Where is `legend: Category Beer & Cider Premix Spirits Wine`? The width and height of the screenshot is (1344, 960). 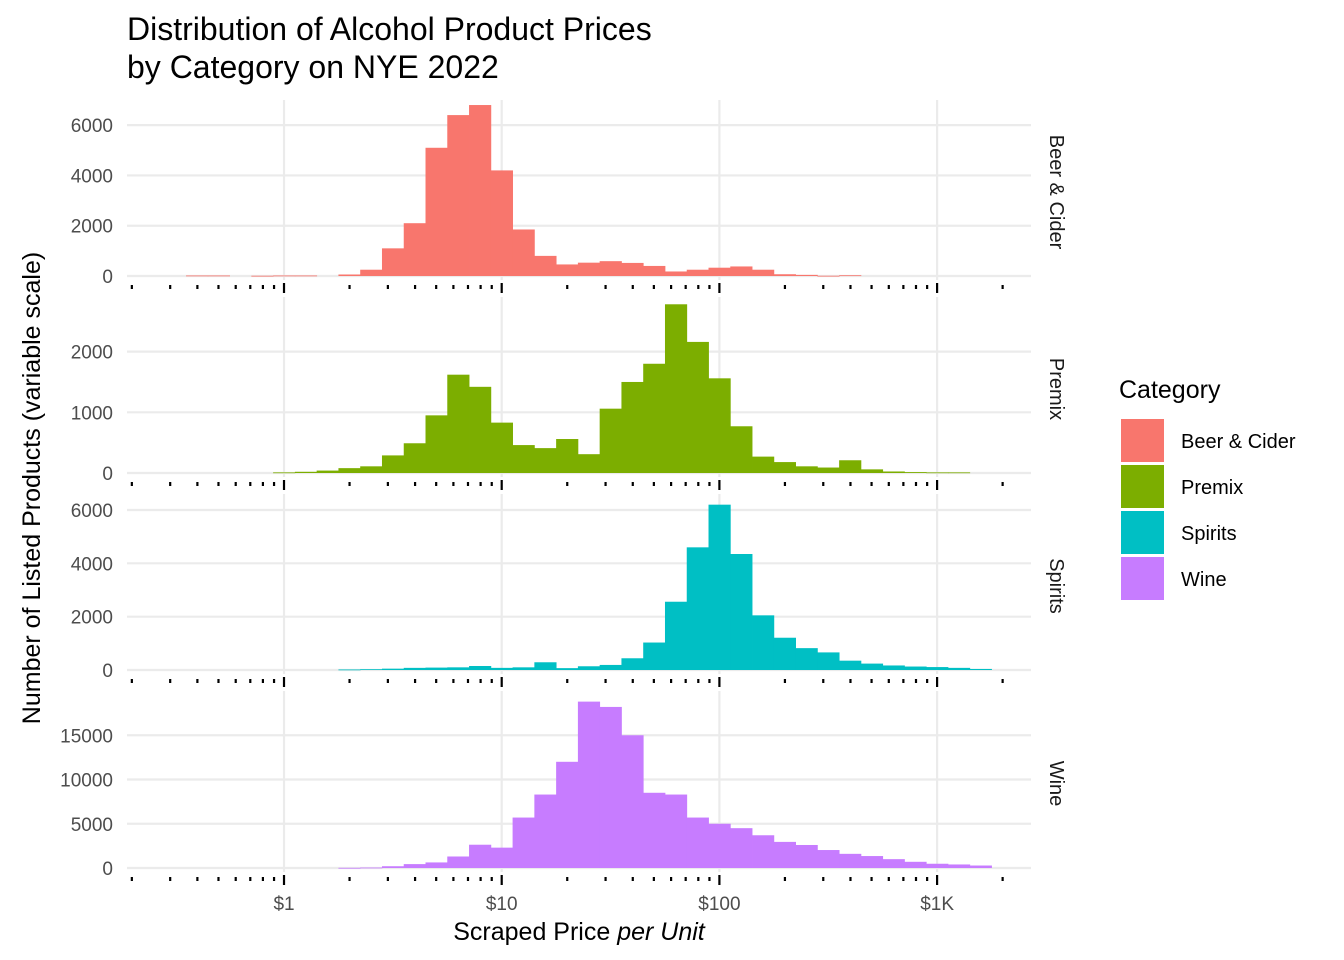 legend: Category Beer & Cider Premix Spirits Wine is located at coordinates (1207, 488).